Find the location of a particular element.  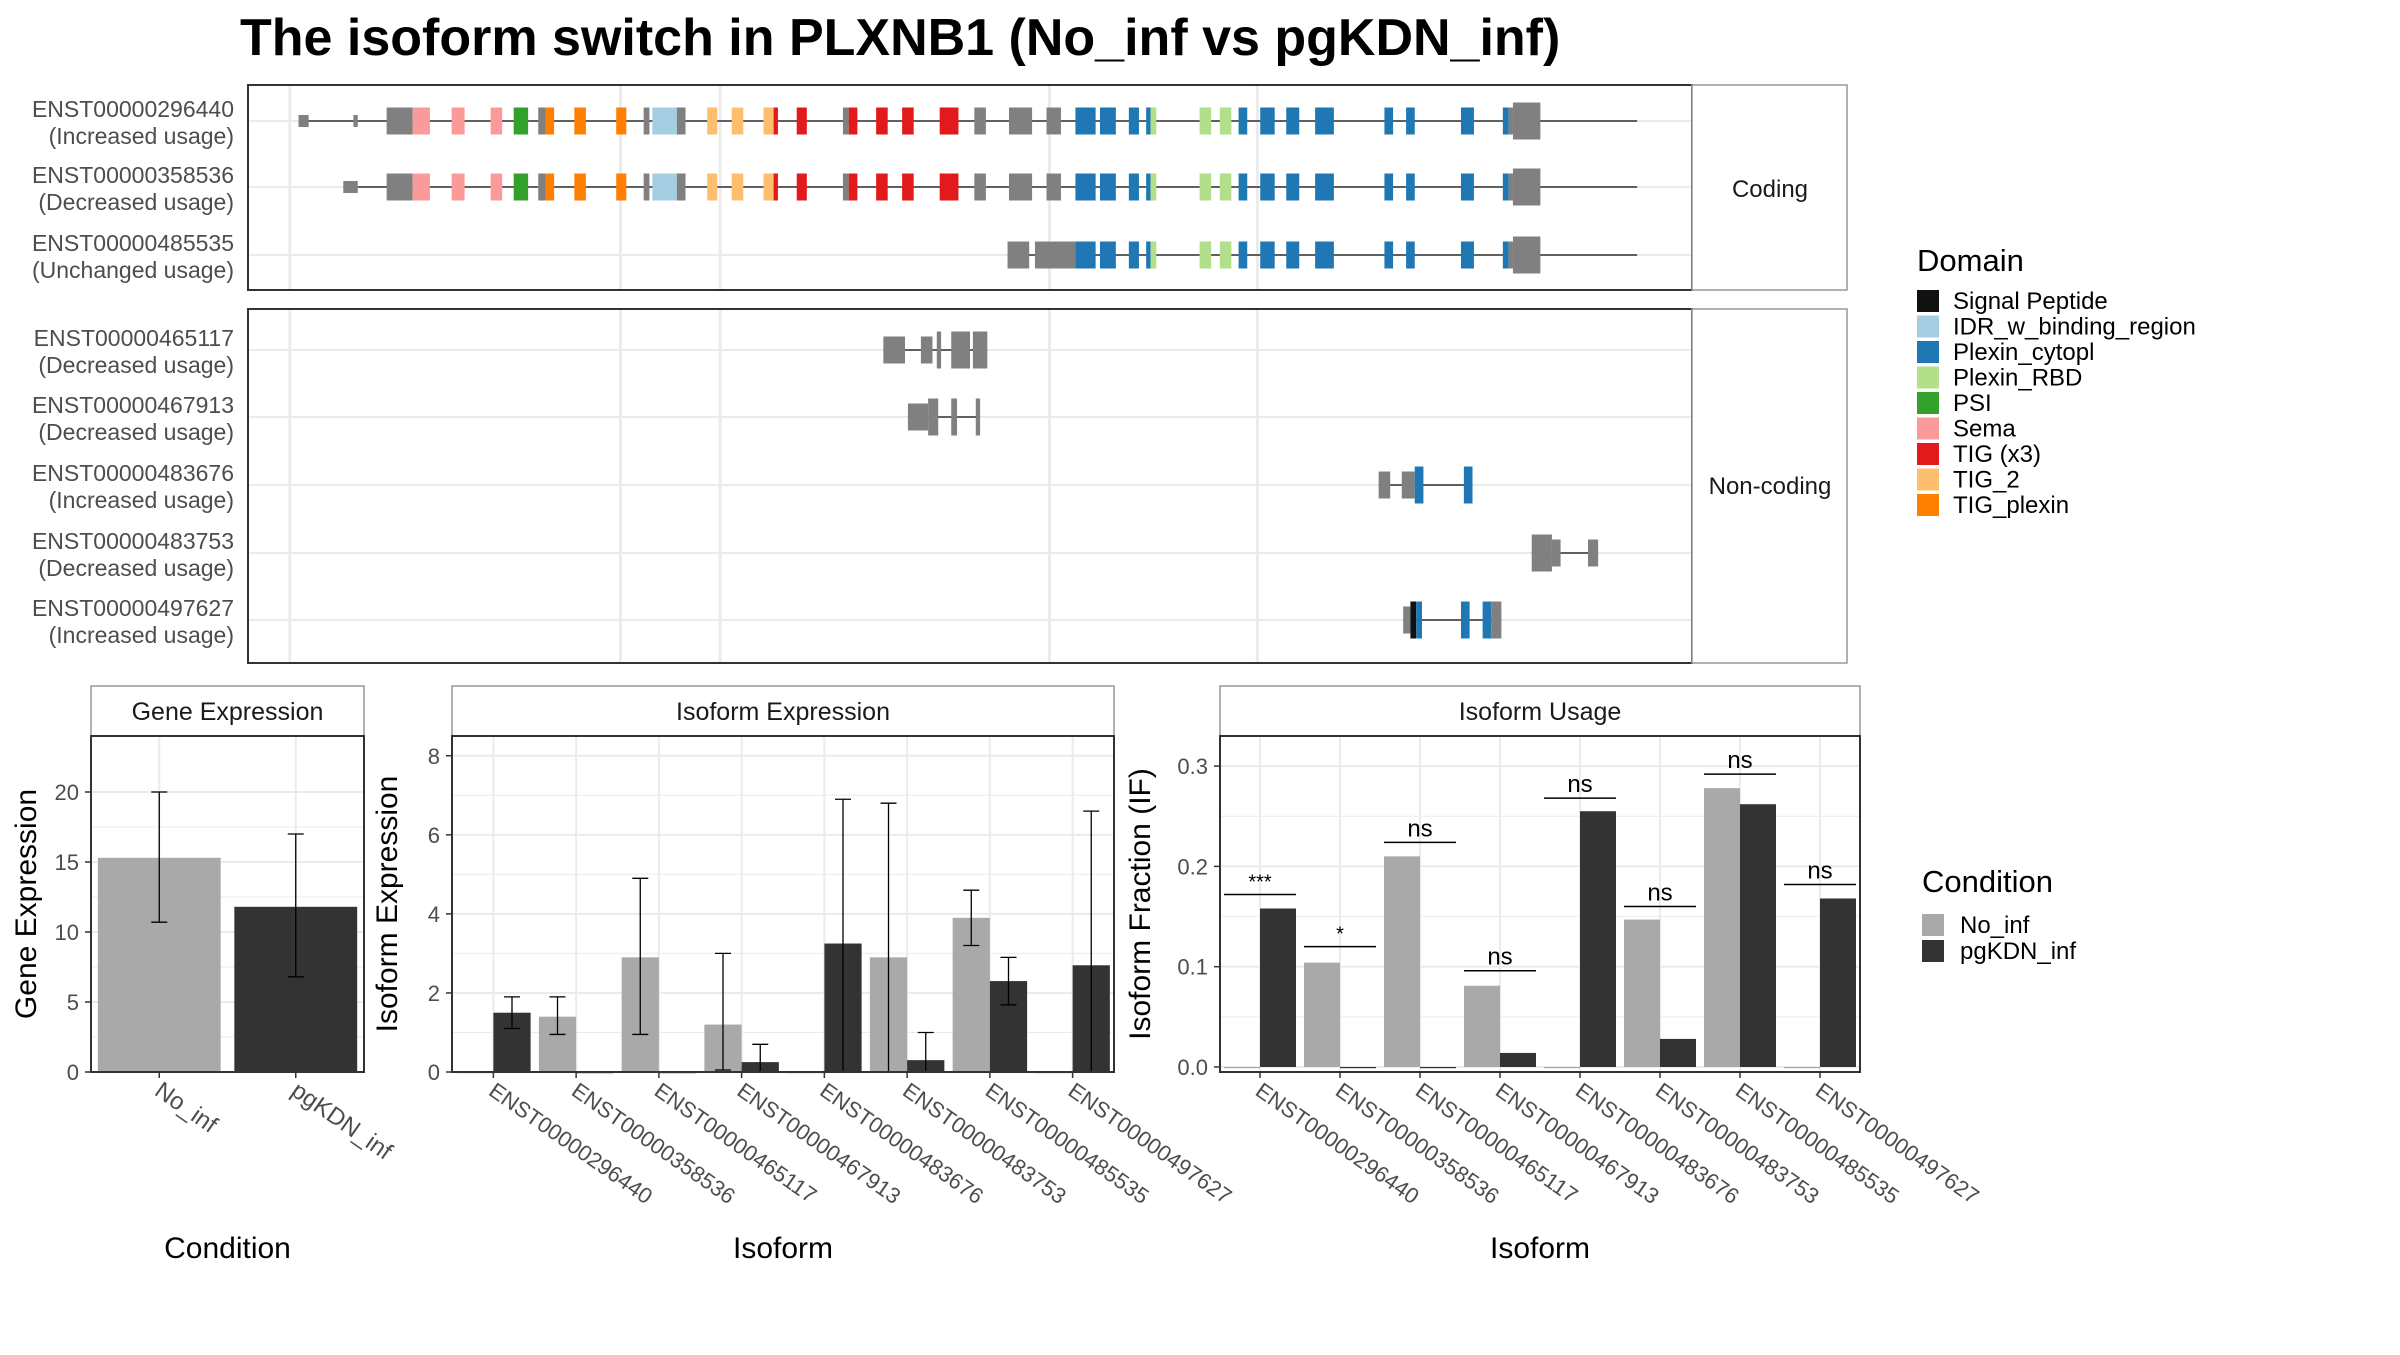

panel-strip-title: Isoform Expression is located at coordinates (783, 712).